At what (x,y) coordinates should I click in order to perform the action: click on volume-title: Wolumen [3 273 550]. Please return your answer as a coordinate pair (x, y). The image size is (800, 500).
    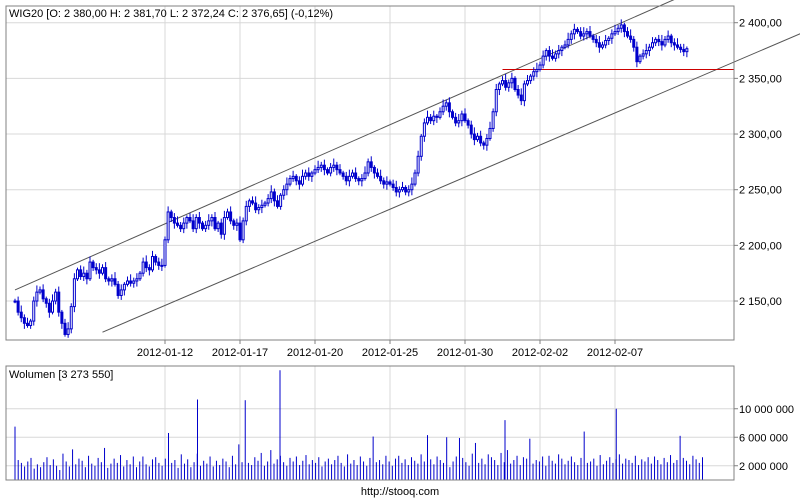
    Looking at the image, I should click on (61, 375).